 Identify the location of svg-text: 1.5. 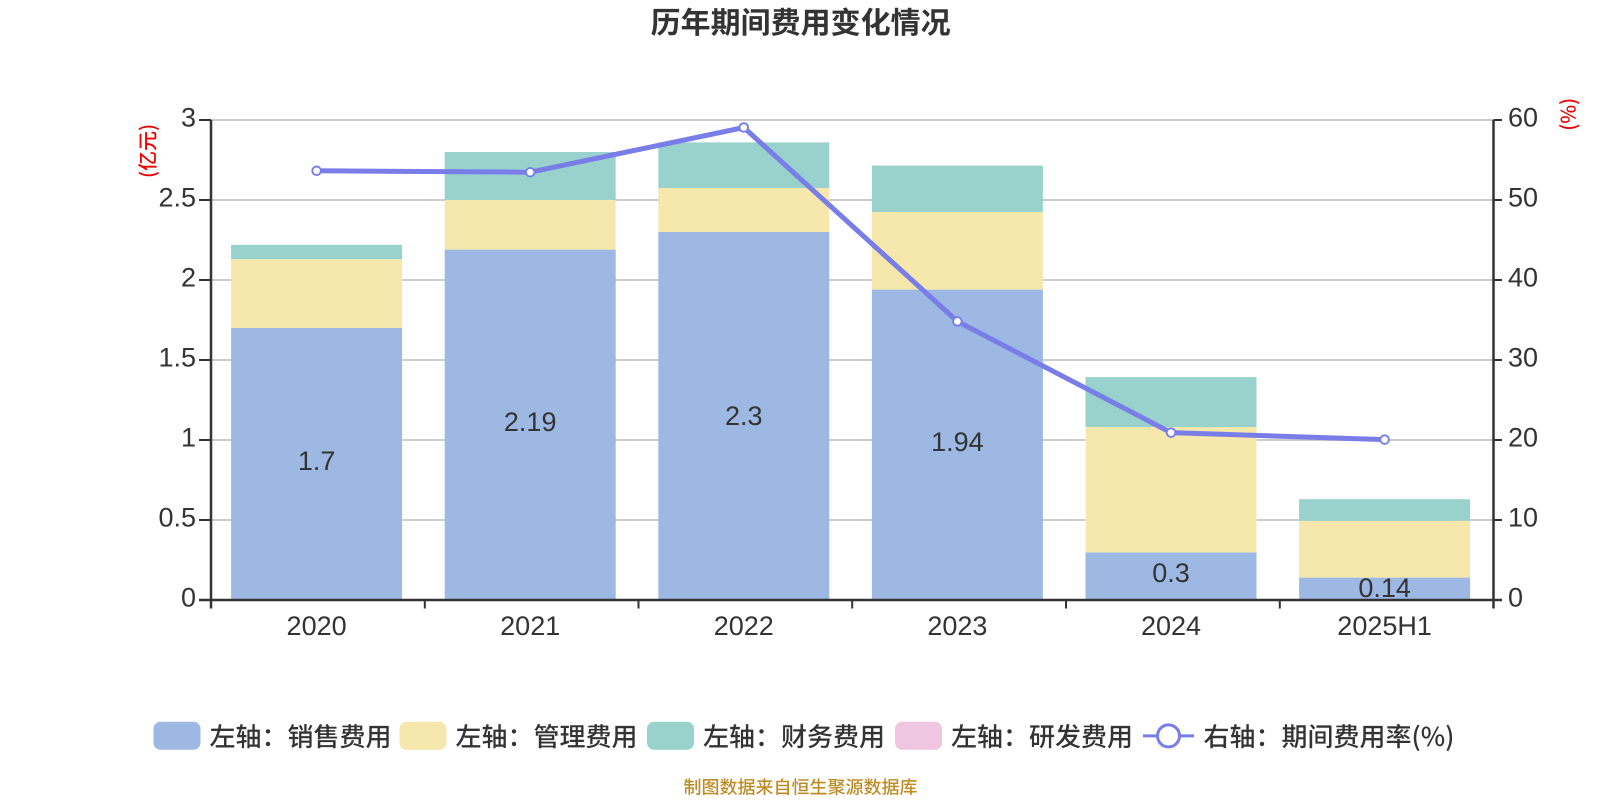
(177, 358).